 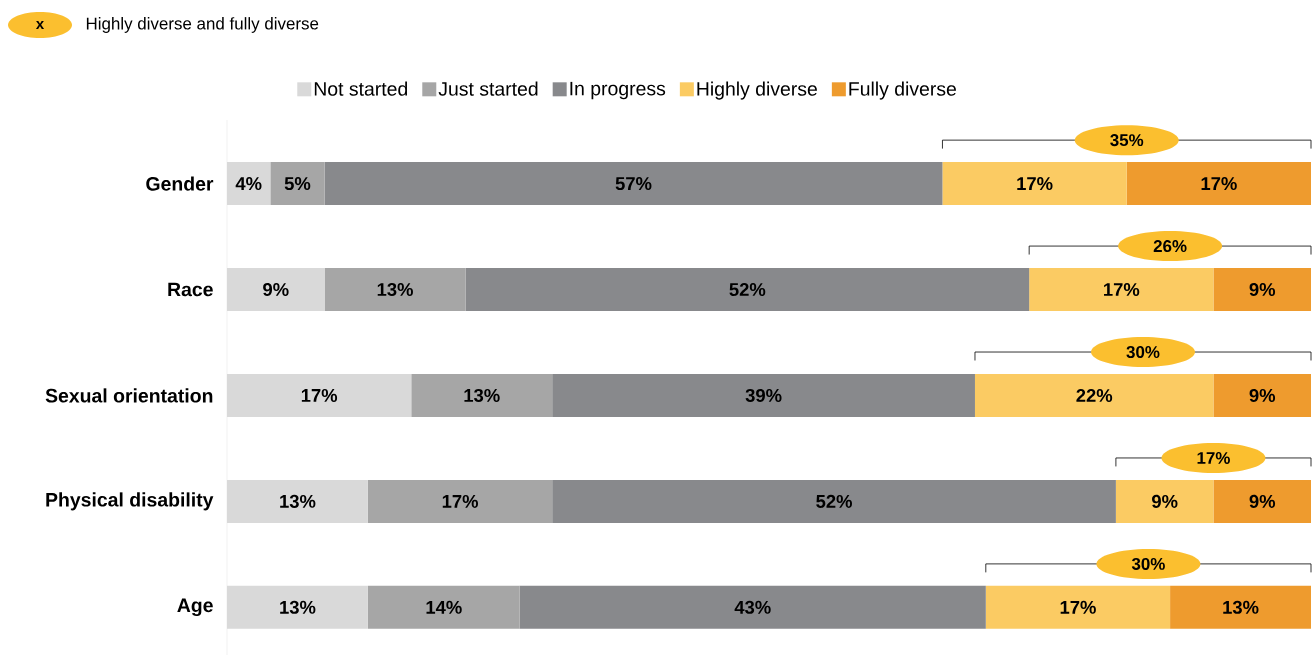 I want to click on data-label: 43%, so click(x=752, y=607).